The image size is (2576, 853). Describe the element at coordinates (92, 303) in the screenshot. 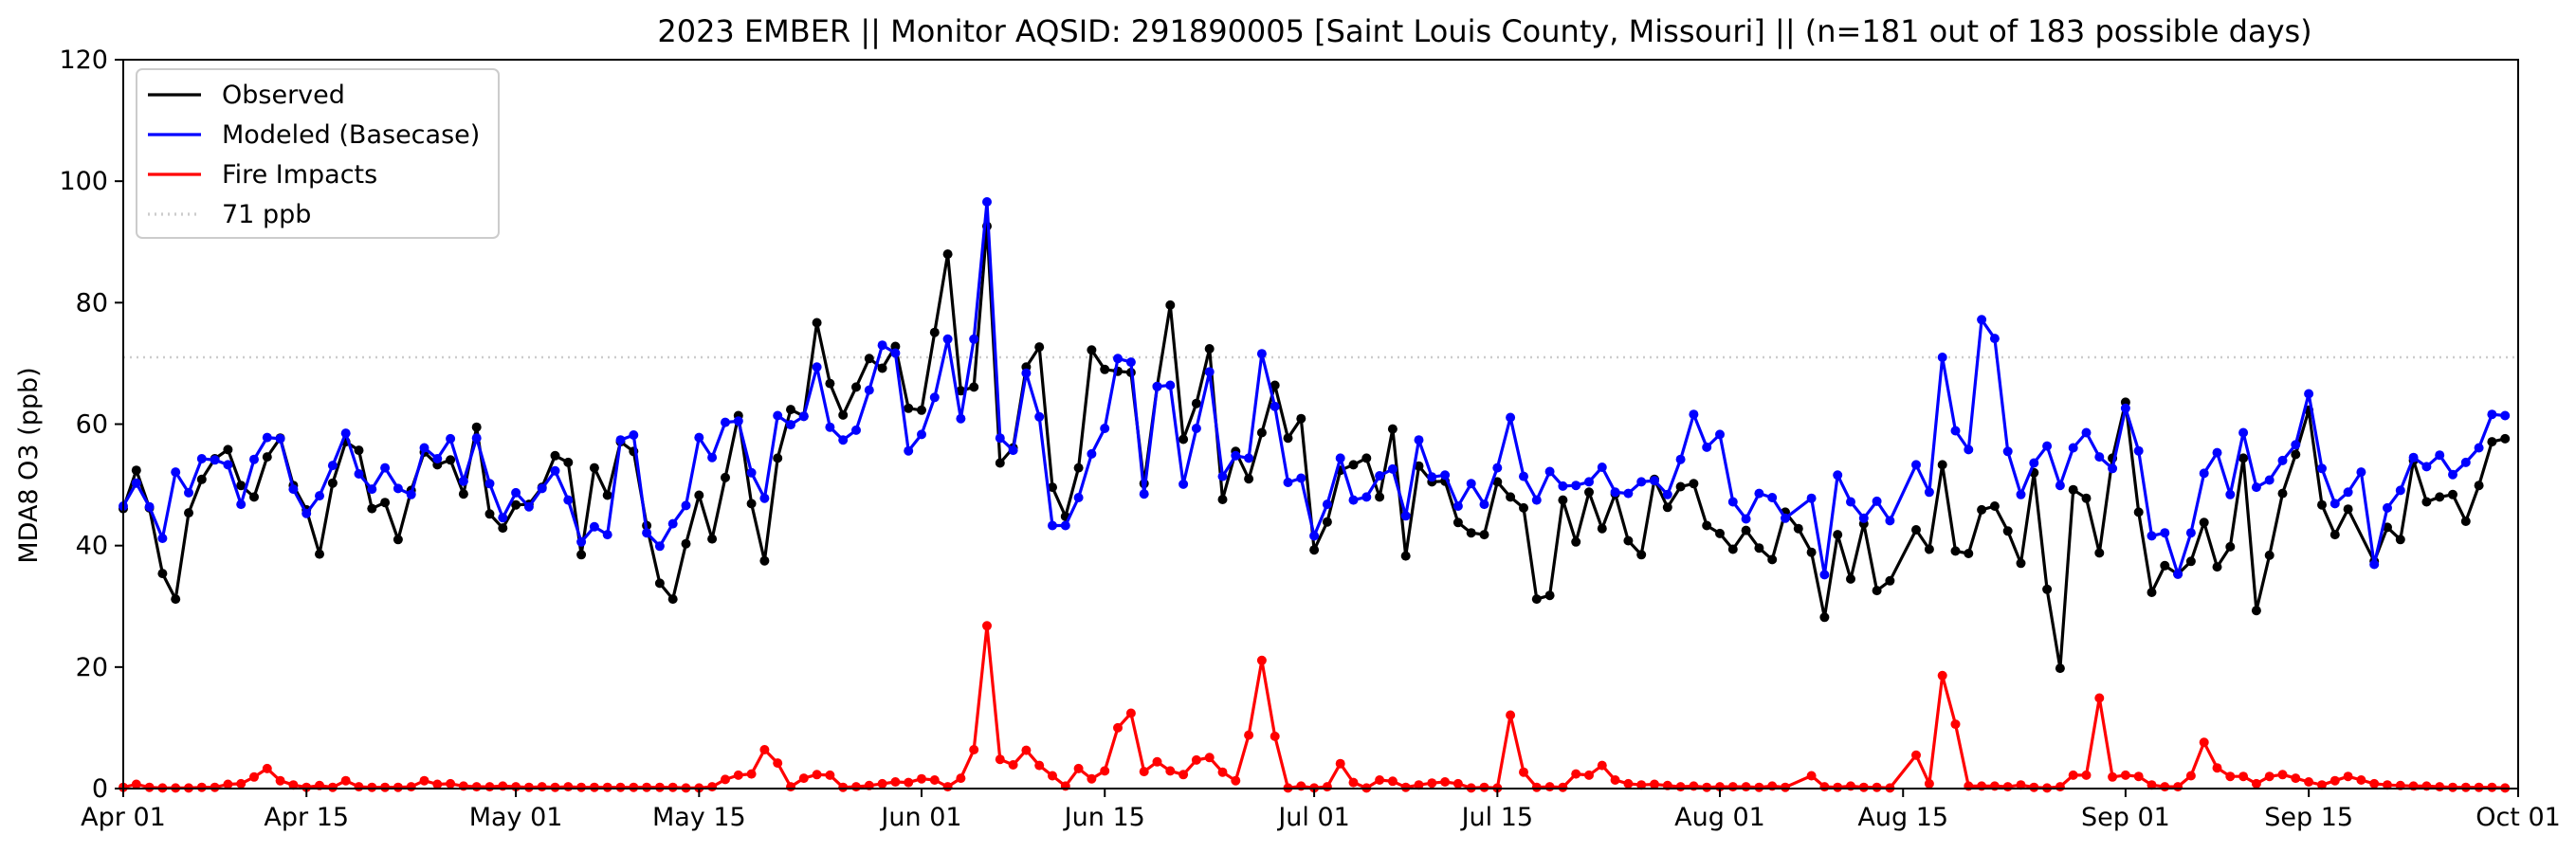

I see `y-tick-label: 80` at that location.